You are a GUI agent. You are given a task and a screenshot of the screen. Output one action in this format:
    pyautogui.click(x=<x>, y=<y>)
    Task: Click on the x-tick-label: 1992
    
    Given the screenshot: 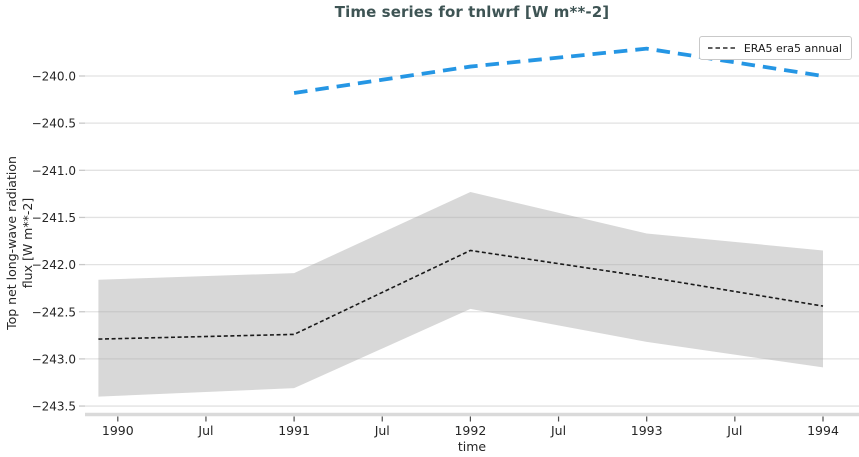 What is the action you would take?
    pyautogui.click(x=470, y=430)
    